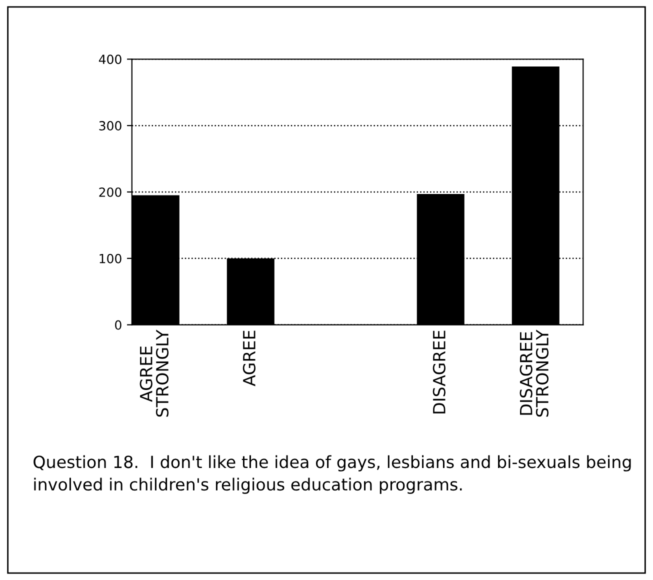  I want to click on x-tick-label: DISAGREE STRONGLY, so click(534, 373).